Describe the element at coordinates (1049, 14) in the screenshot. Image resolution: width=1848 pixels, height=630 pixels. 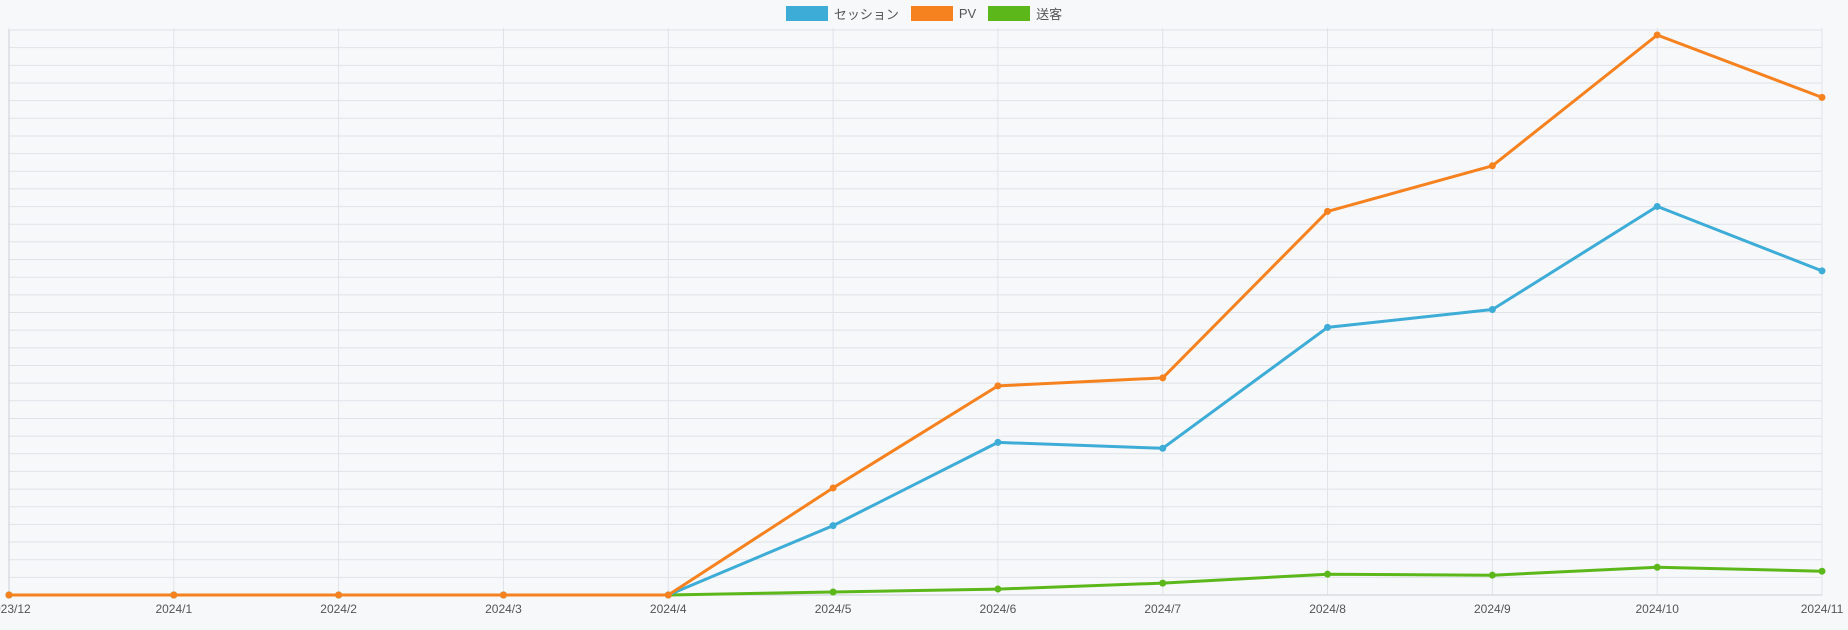
I see `legend-label-referrals: 送客` at that location.